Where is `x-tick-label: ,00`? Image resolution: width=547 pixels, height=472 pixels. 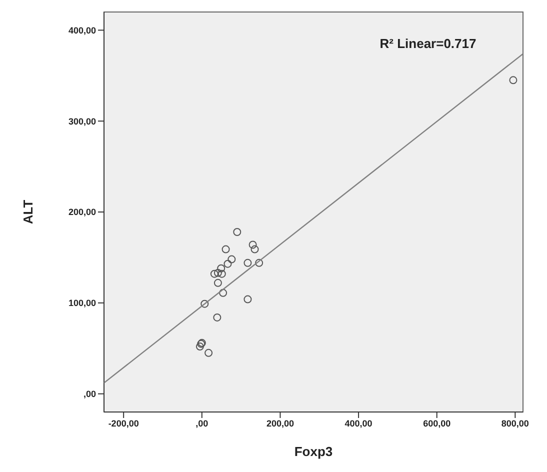
x-tick-label: ,00 is located at coordinates (202, 423).